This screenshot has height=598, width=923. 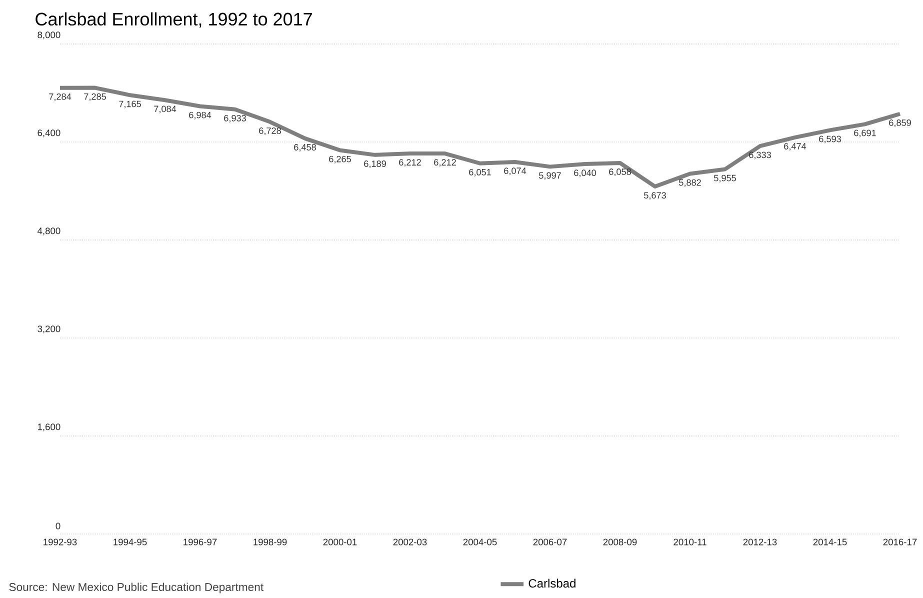 What do you see at coordinates (585, 174) in the screenshot?
I see `data-label: 6,040` at bounding box center [585, 174].